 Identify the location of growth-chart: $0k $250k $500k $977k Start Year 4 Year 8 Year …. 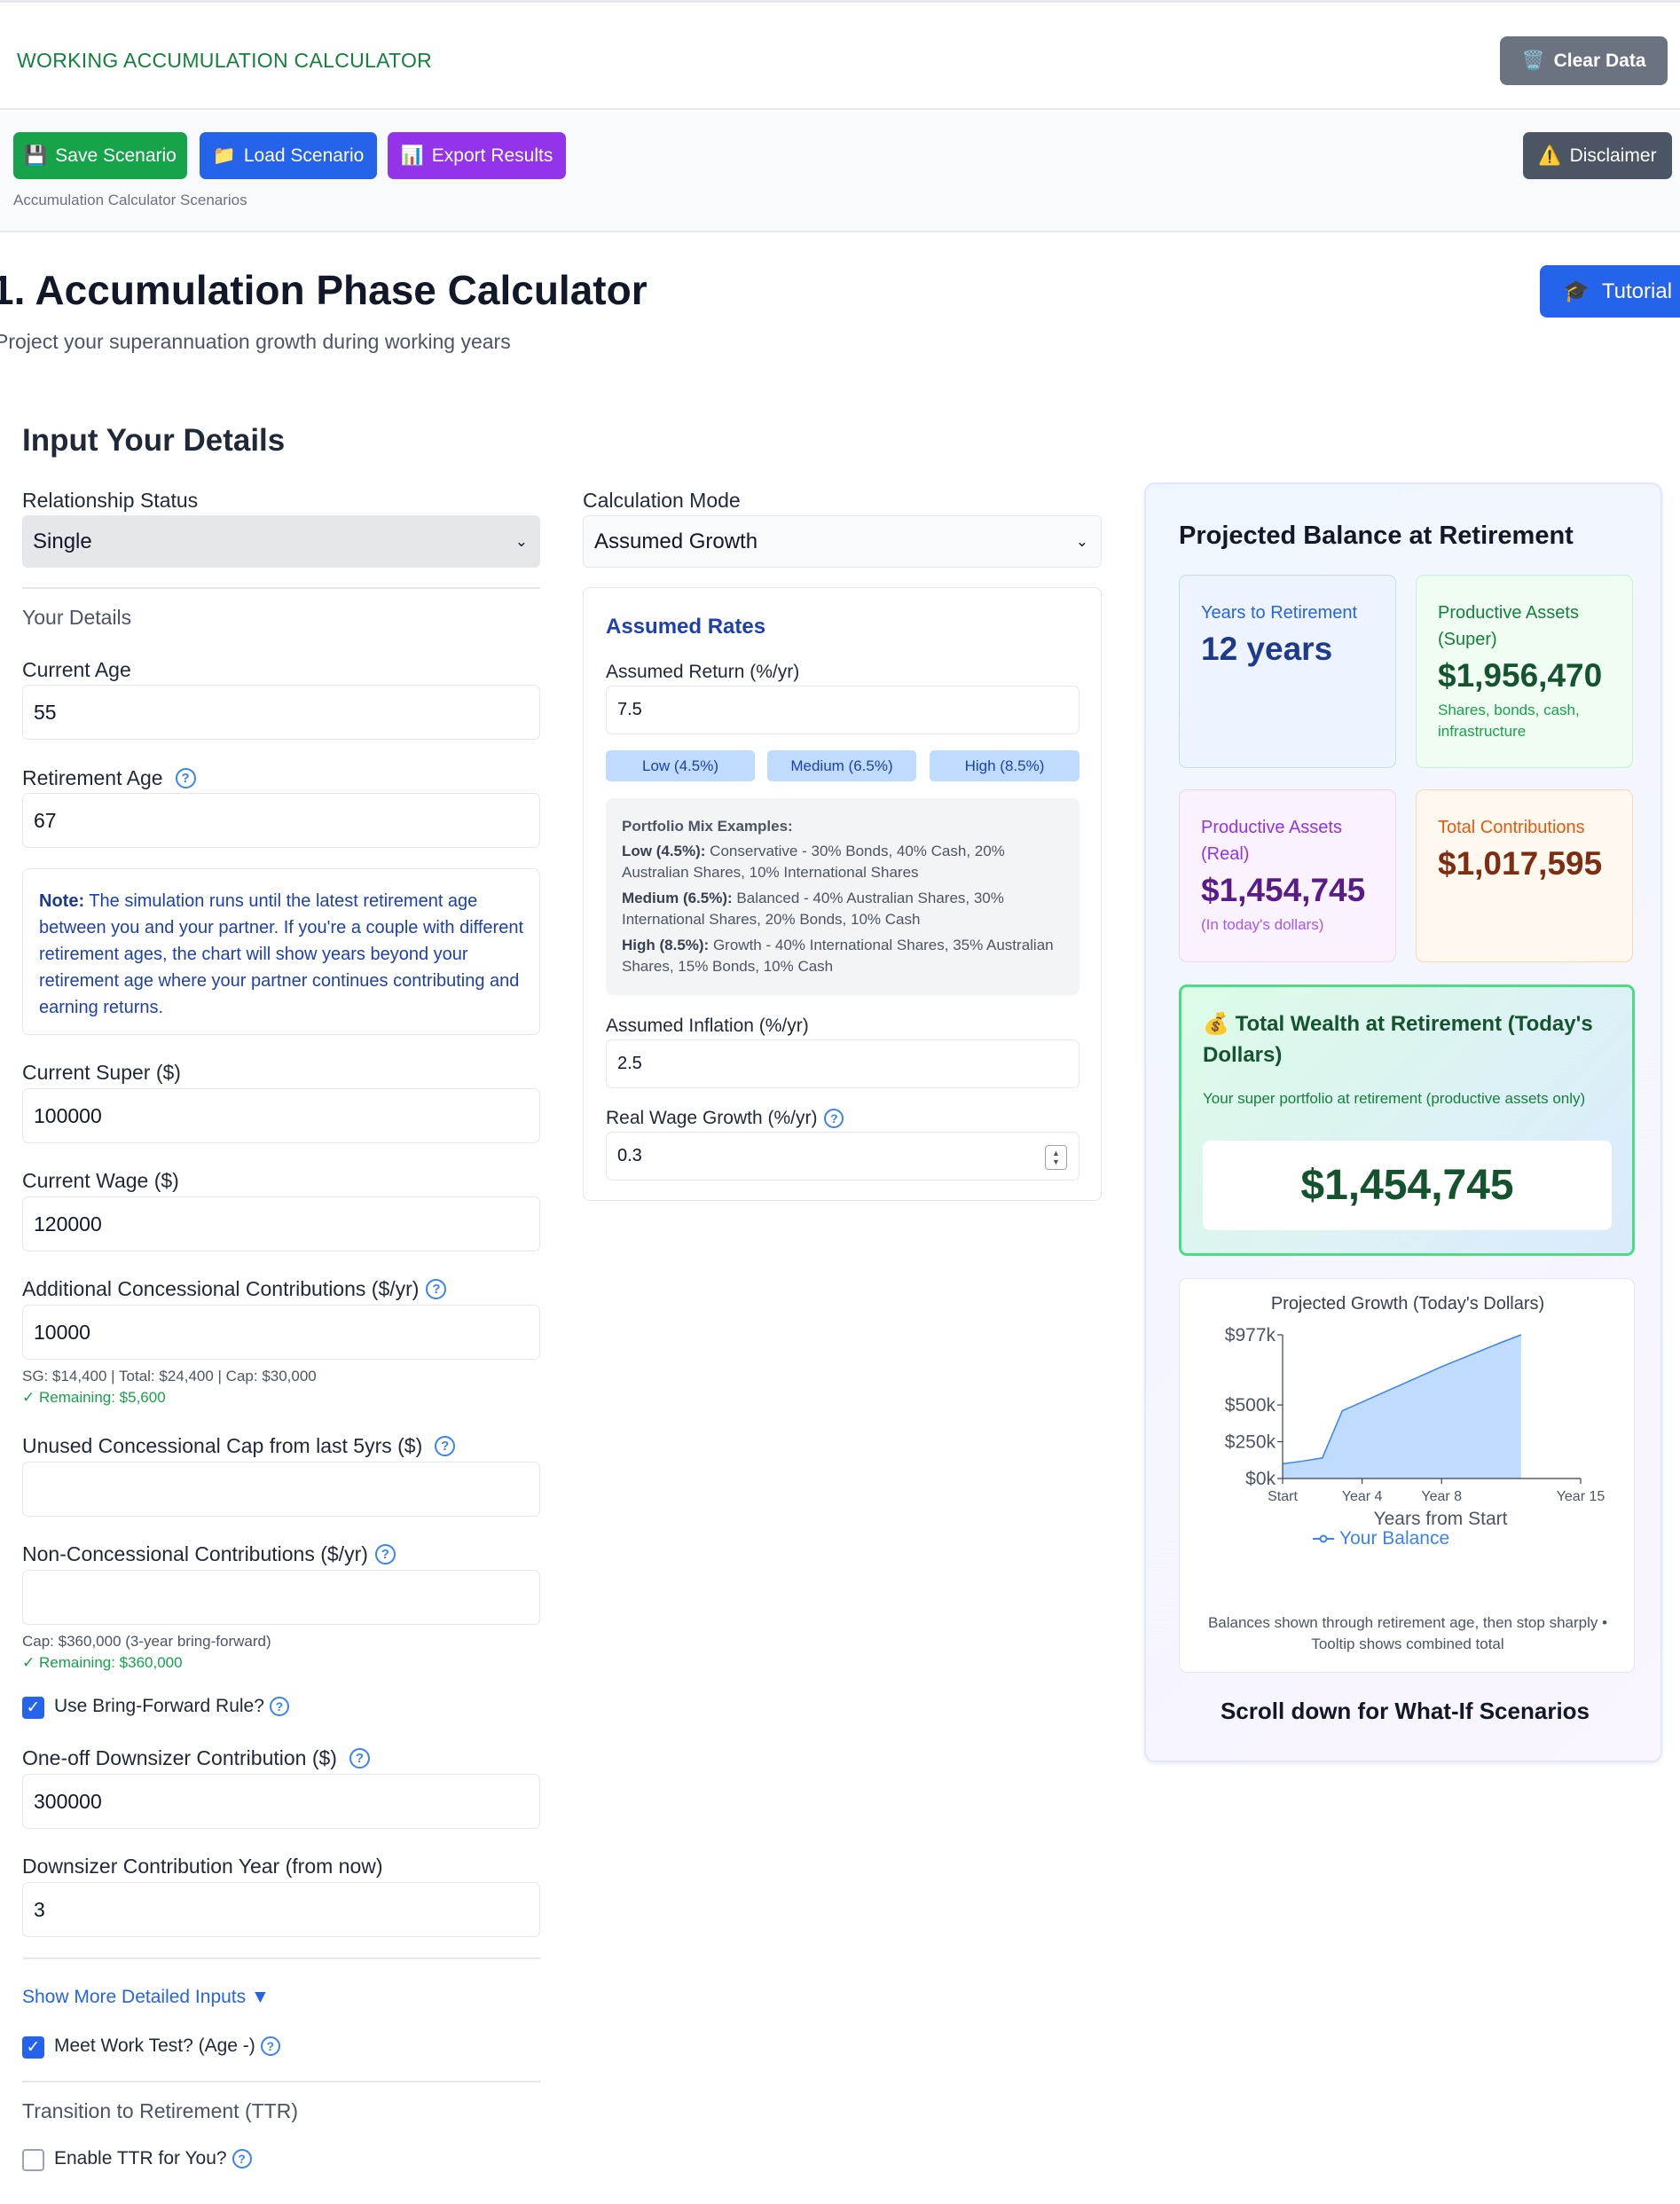
(1408, 1469).